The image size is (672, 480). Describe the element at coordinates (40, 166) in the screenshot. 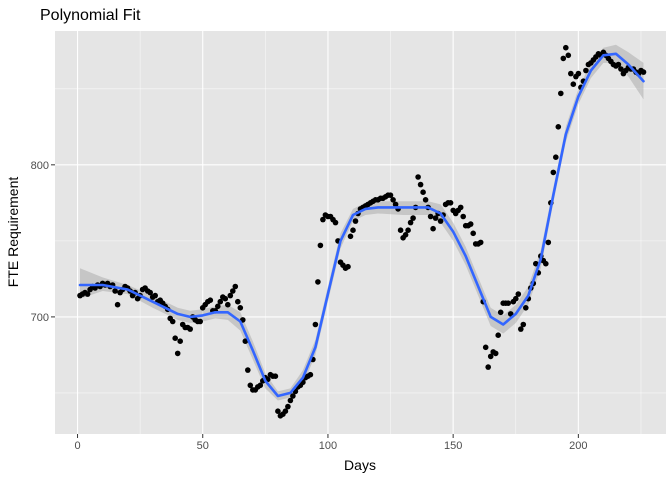

I see `y-tick-label: 800` at that location.